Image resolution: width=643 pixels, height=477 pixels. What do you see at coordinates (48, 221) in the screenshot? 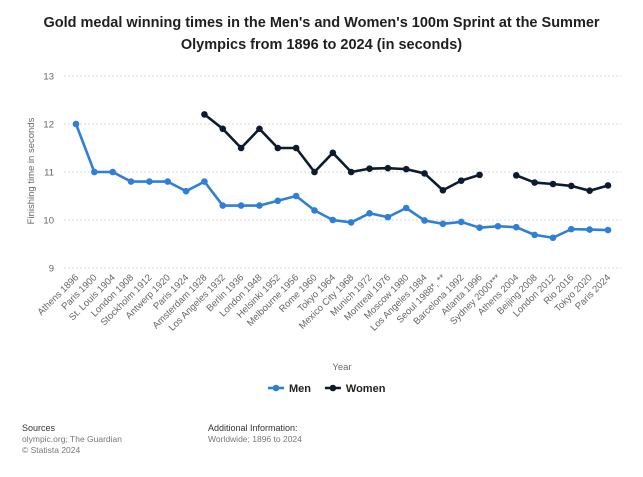
I see `y-tick-label: 10` at bounding box center [48, 221].